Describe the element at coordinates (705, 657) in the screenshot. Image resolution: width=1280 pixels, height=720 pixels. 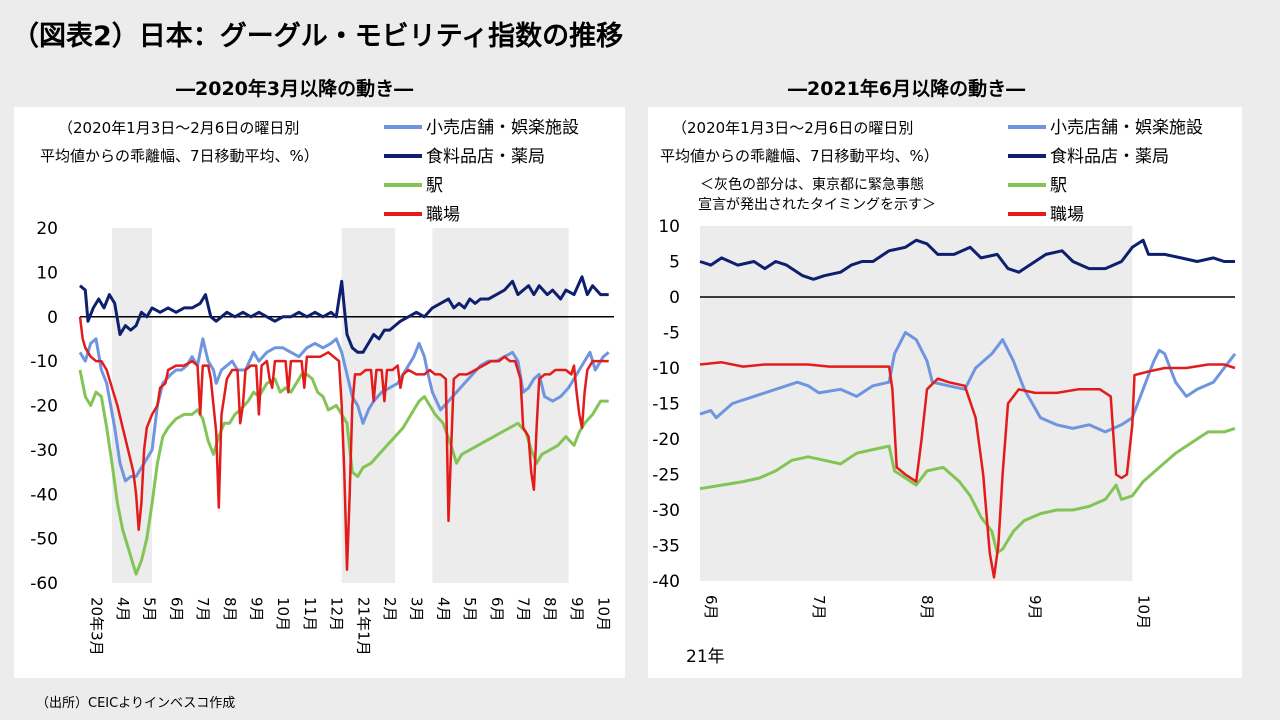
I see `year-label: 21年` at that location.